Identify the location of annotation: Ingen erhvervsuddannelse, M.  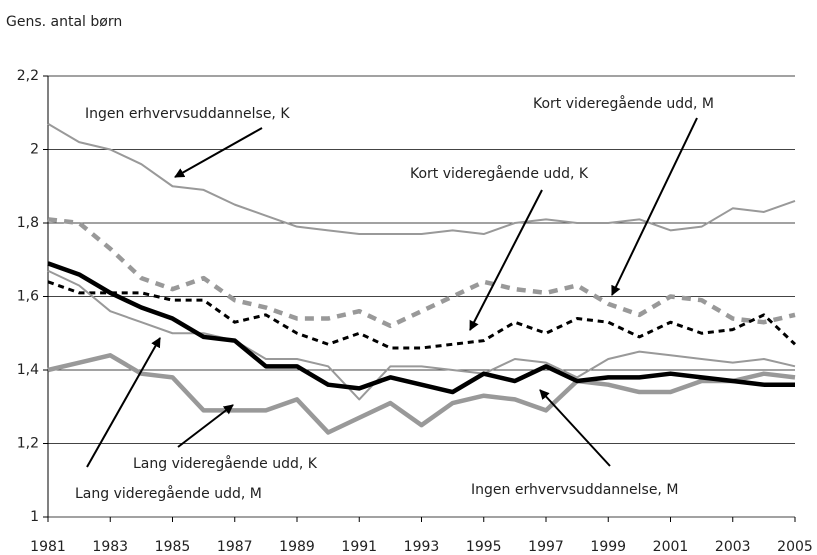
(574, 490).